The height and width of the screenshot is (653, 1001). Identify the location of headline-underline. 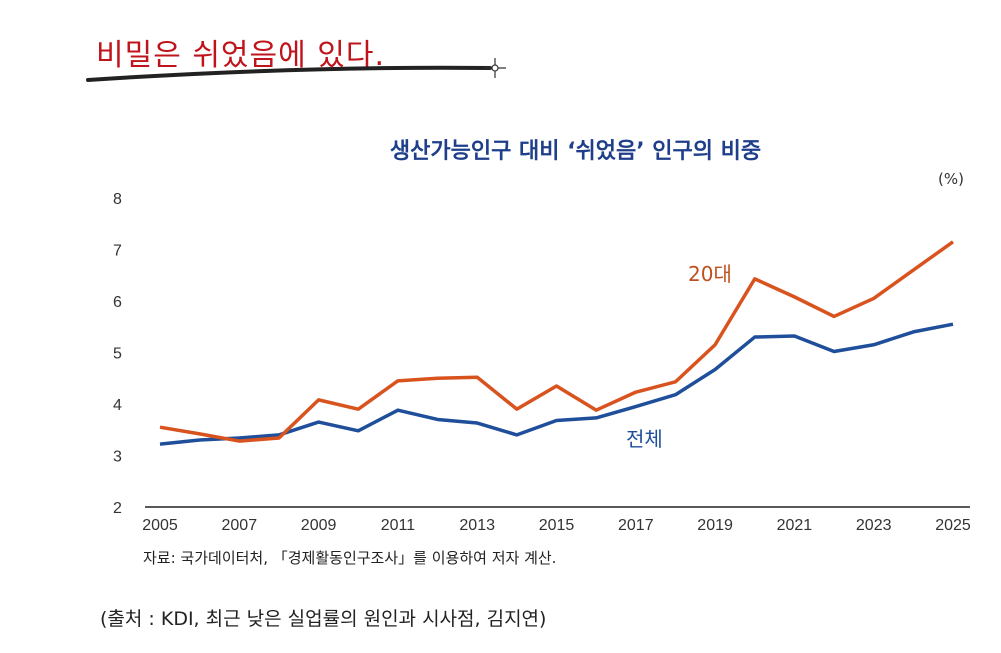
(289, 73).